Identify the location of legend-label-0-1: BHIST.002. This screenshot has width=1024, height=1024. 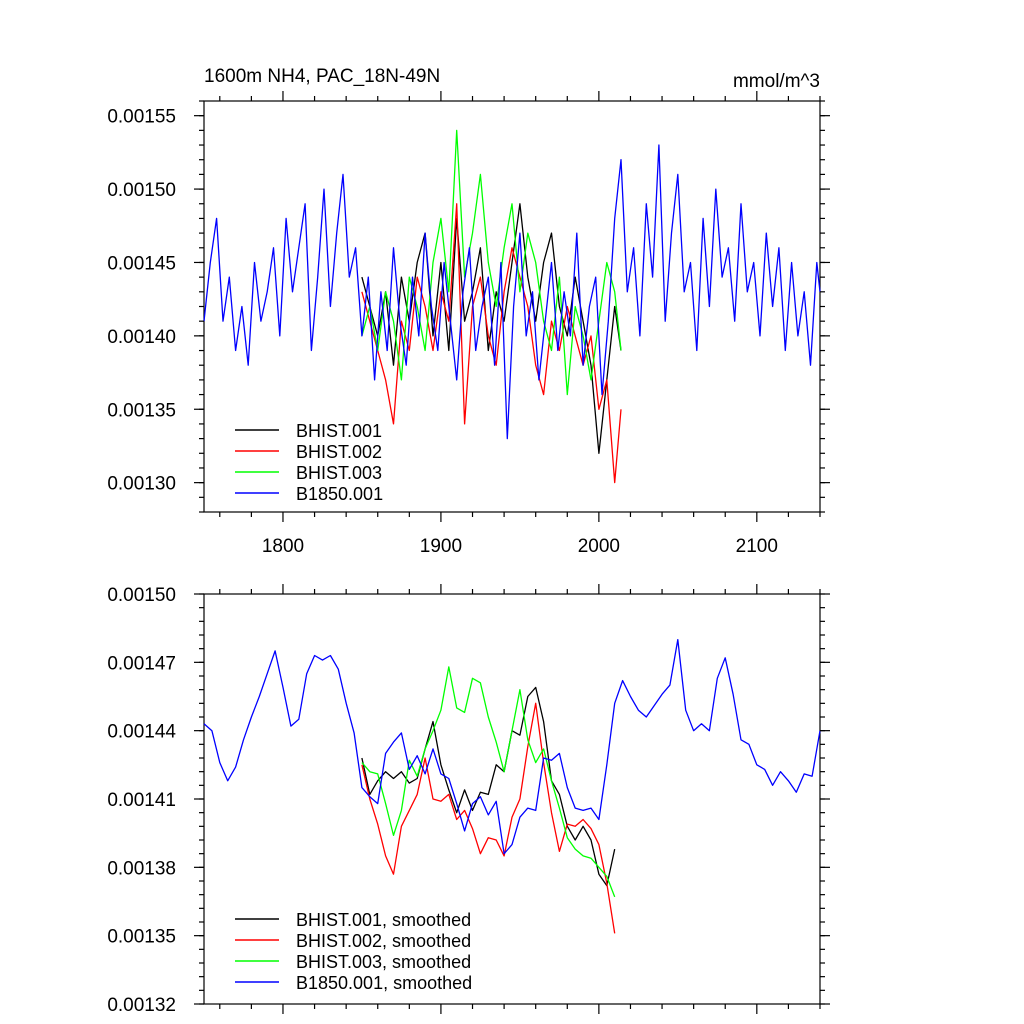
(339, 452).